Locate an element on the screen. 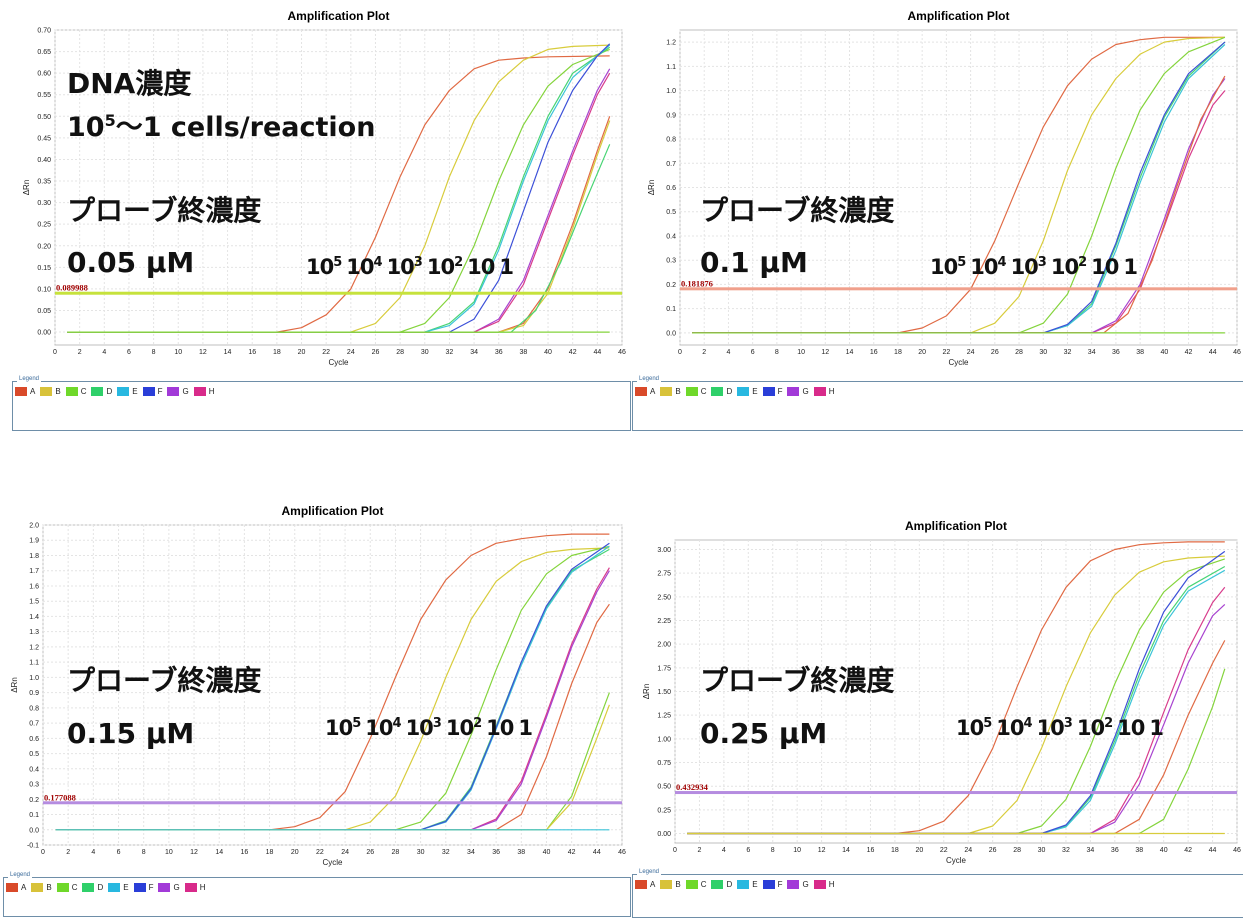 This screenshot has width=1243, height=918. y-tick-label: 0.7 is located at coordinates (671, 164).